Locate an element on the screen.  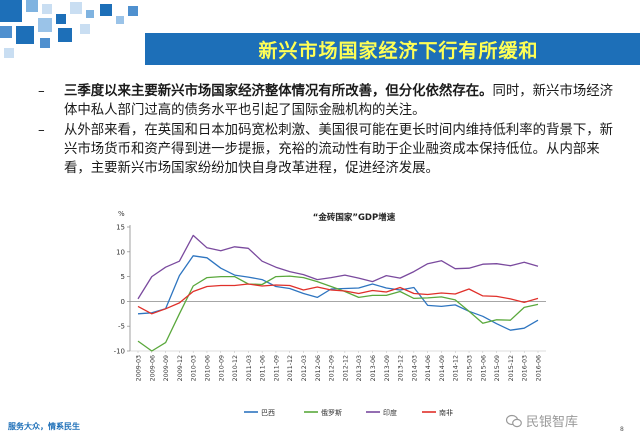
x-tick-label: 2011-06 is located at coordinates (263, 368).